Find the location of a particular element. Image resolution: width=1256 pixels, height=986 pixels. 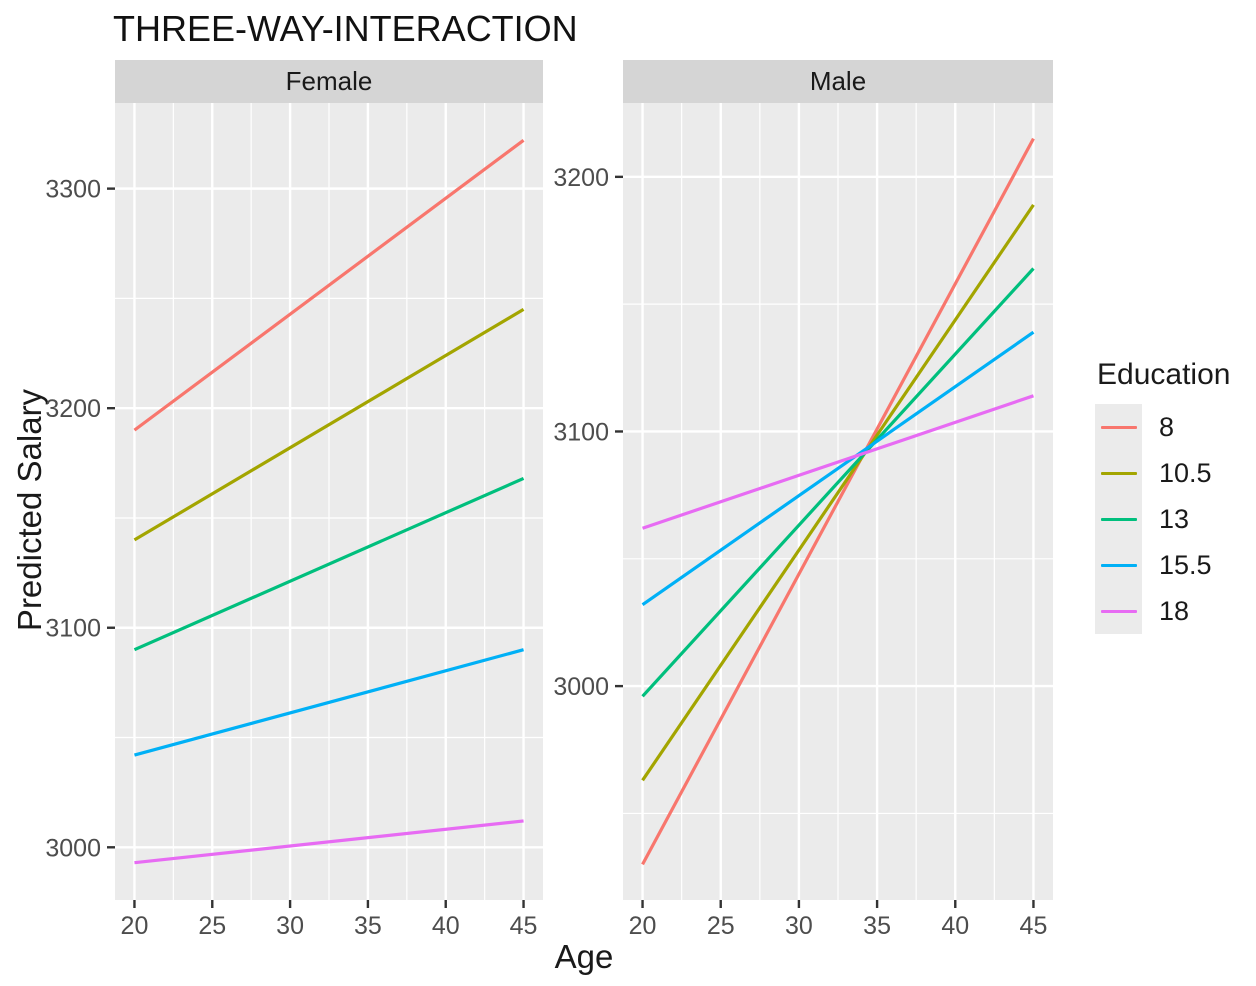

legend-label: 15.5 is located at coordinates (1185, 564).